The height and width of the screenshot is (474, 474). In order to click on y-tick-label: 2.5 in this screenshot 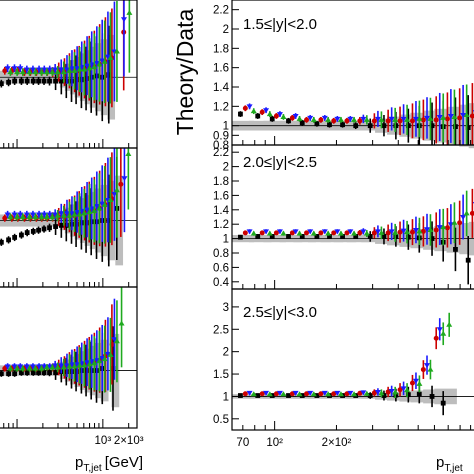, I will do `click(221, 330)`.